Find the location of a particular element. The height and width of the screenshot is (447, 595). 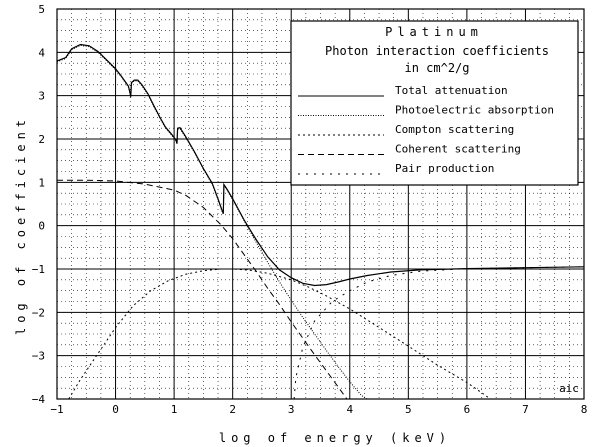

x-tick-label: 5 is located at coordinates (408, 409).